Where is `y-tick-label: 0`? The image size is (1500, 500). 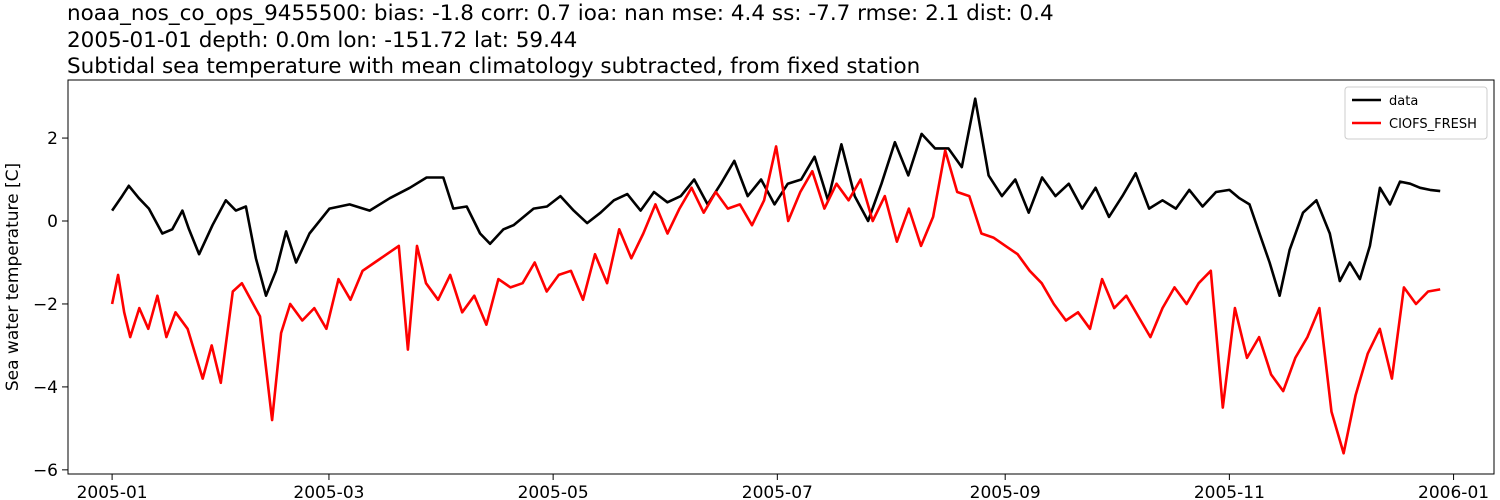 y-tick-label: 0 is located at coordinates (52, 222).